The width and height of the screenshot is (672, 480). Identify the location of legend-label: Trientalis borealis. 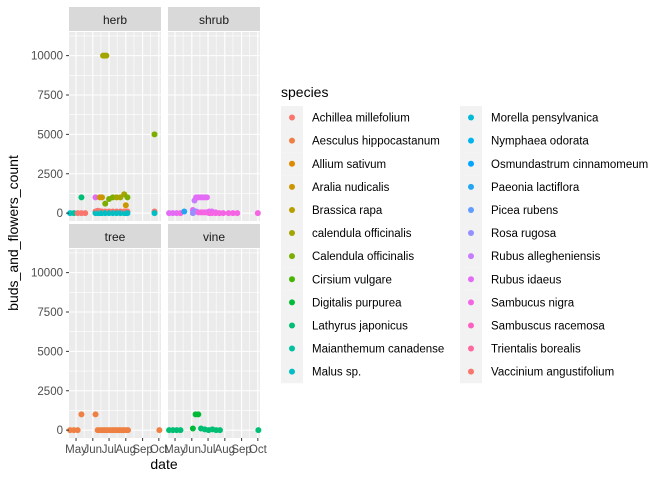
(536, 350).